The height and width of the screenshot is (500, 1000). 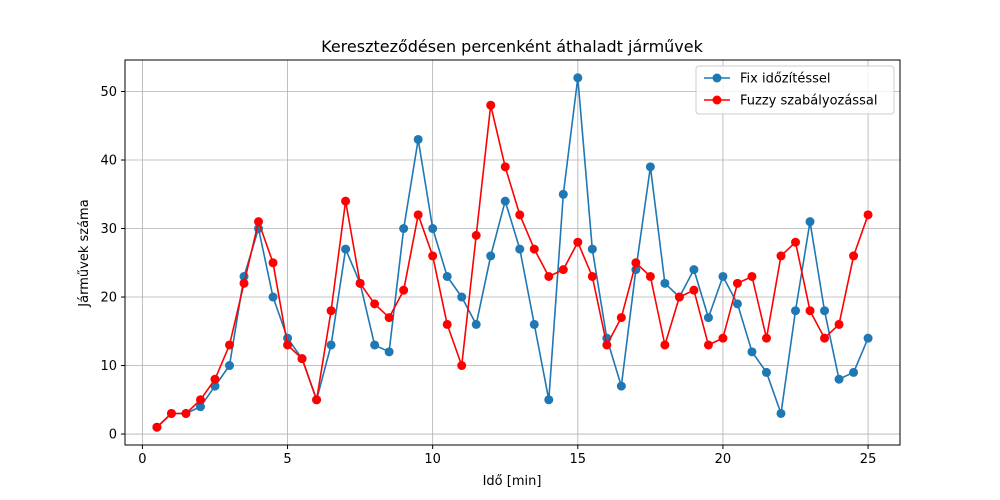 What do you see at coordinates (287, 459) in the screenshot?
I see `x-tick-label: 5` at bounding box center [287, 459].